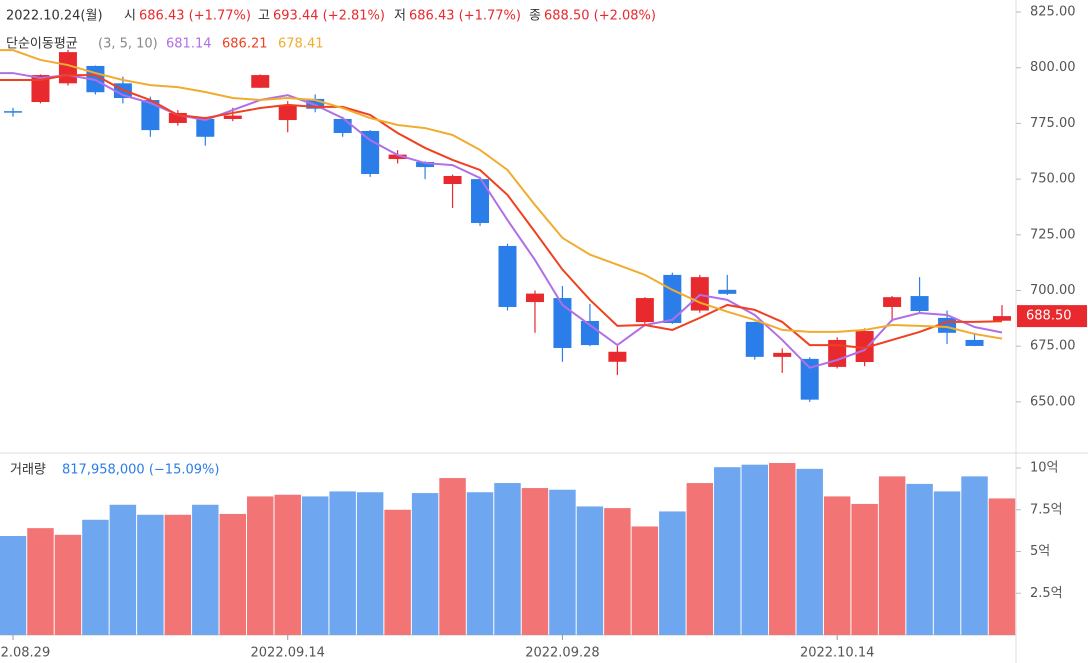 The image size is (1088, 663). What do you see at coordinates (1044, 468) in the screenshot?
I see `y-tick-label: 10억` at bounding box center [1044, 468].